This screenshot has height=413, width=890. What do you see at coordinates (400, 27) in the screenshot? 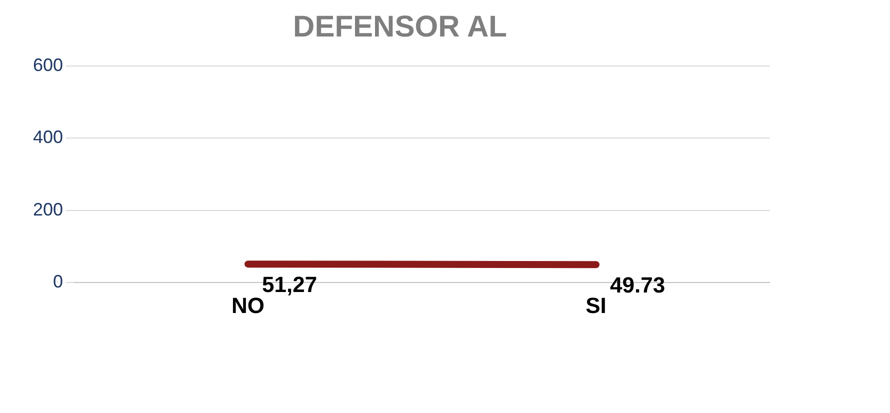
I see `chart-title: DEFENSOR AL` at bounding box center [400, 27].